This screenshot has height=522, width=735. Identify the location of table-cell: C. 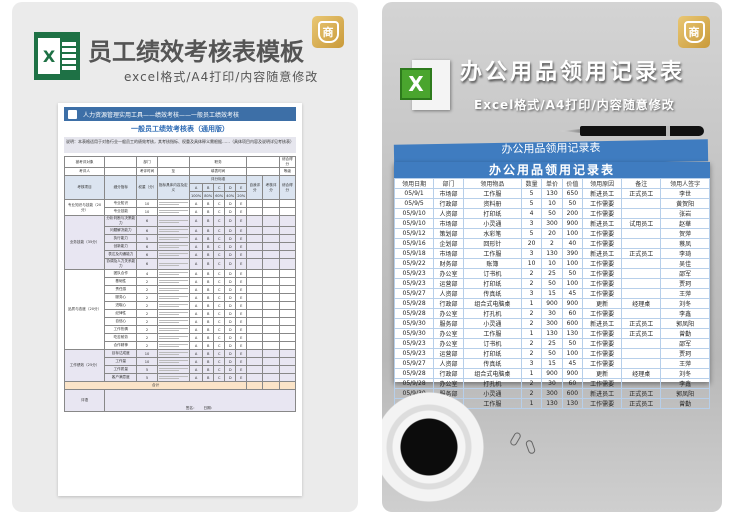
(219, 221).